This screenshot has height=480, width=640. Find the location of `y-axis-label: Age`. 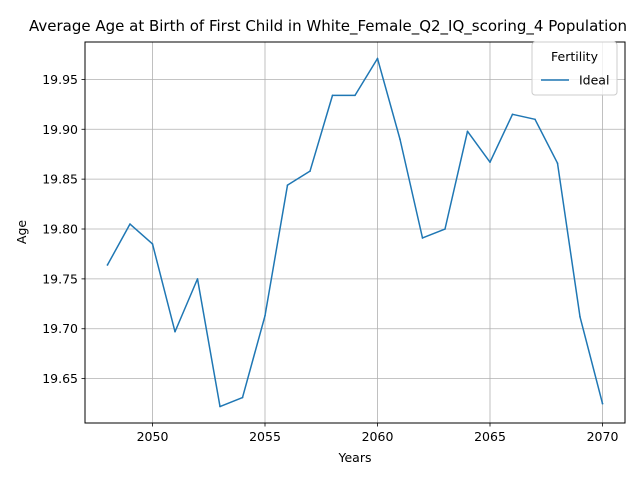

y-axis-label: Age is located at coordinates (21, 232).